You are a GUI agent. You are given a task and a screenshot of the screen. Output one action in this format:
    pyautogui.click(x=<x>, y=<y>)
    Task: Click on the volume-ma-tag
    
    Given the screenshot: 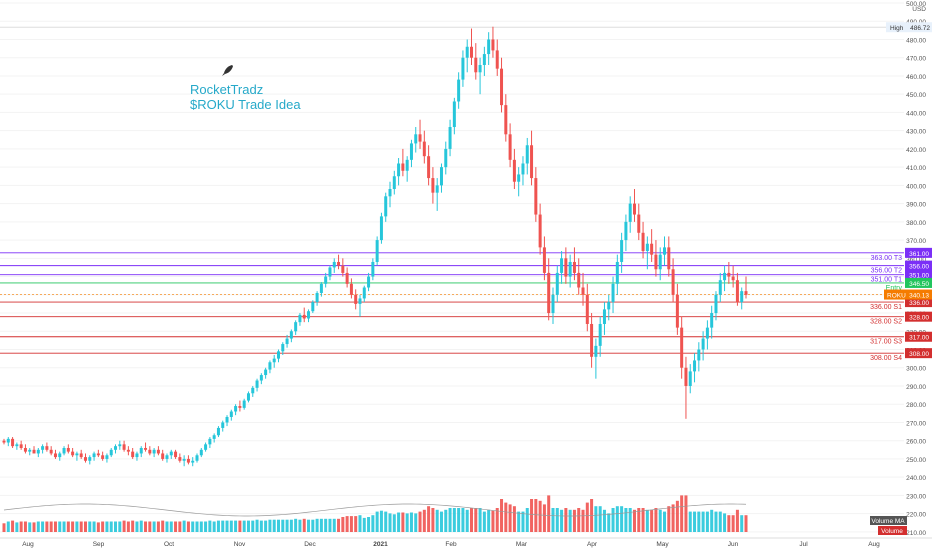 What is the action you would take?
    pyautogui.click(x=888, y=520)
    